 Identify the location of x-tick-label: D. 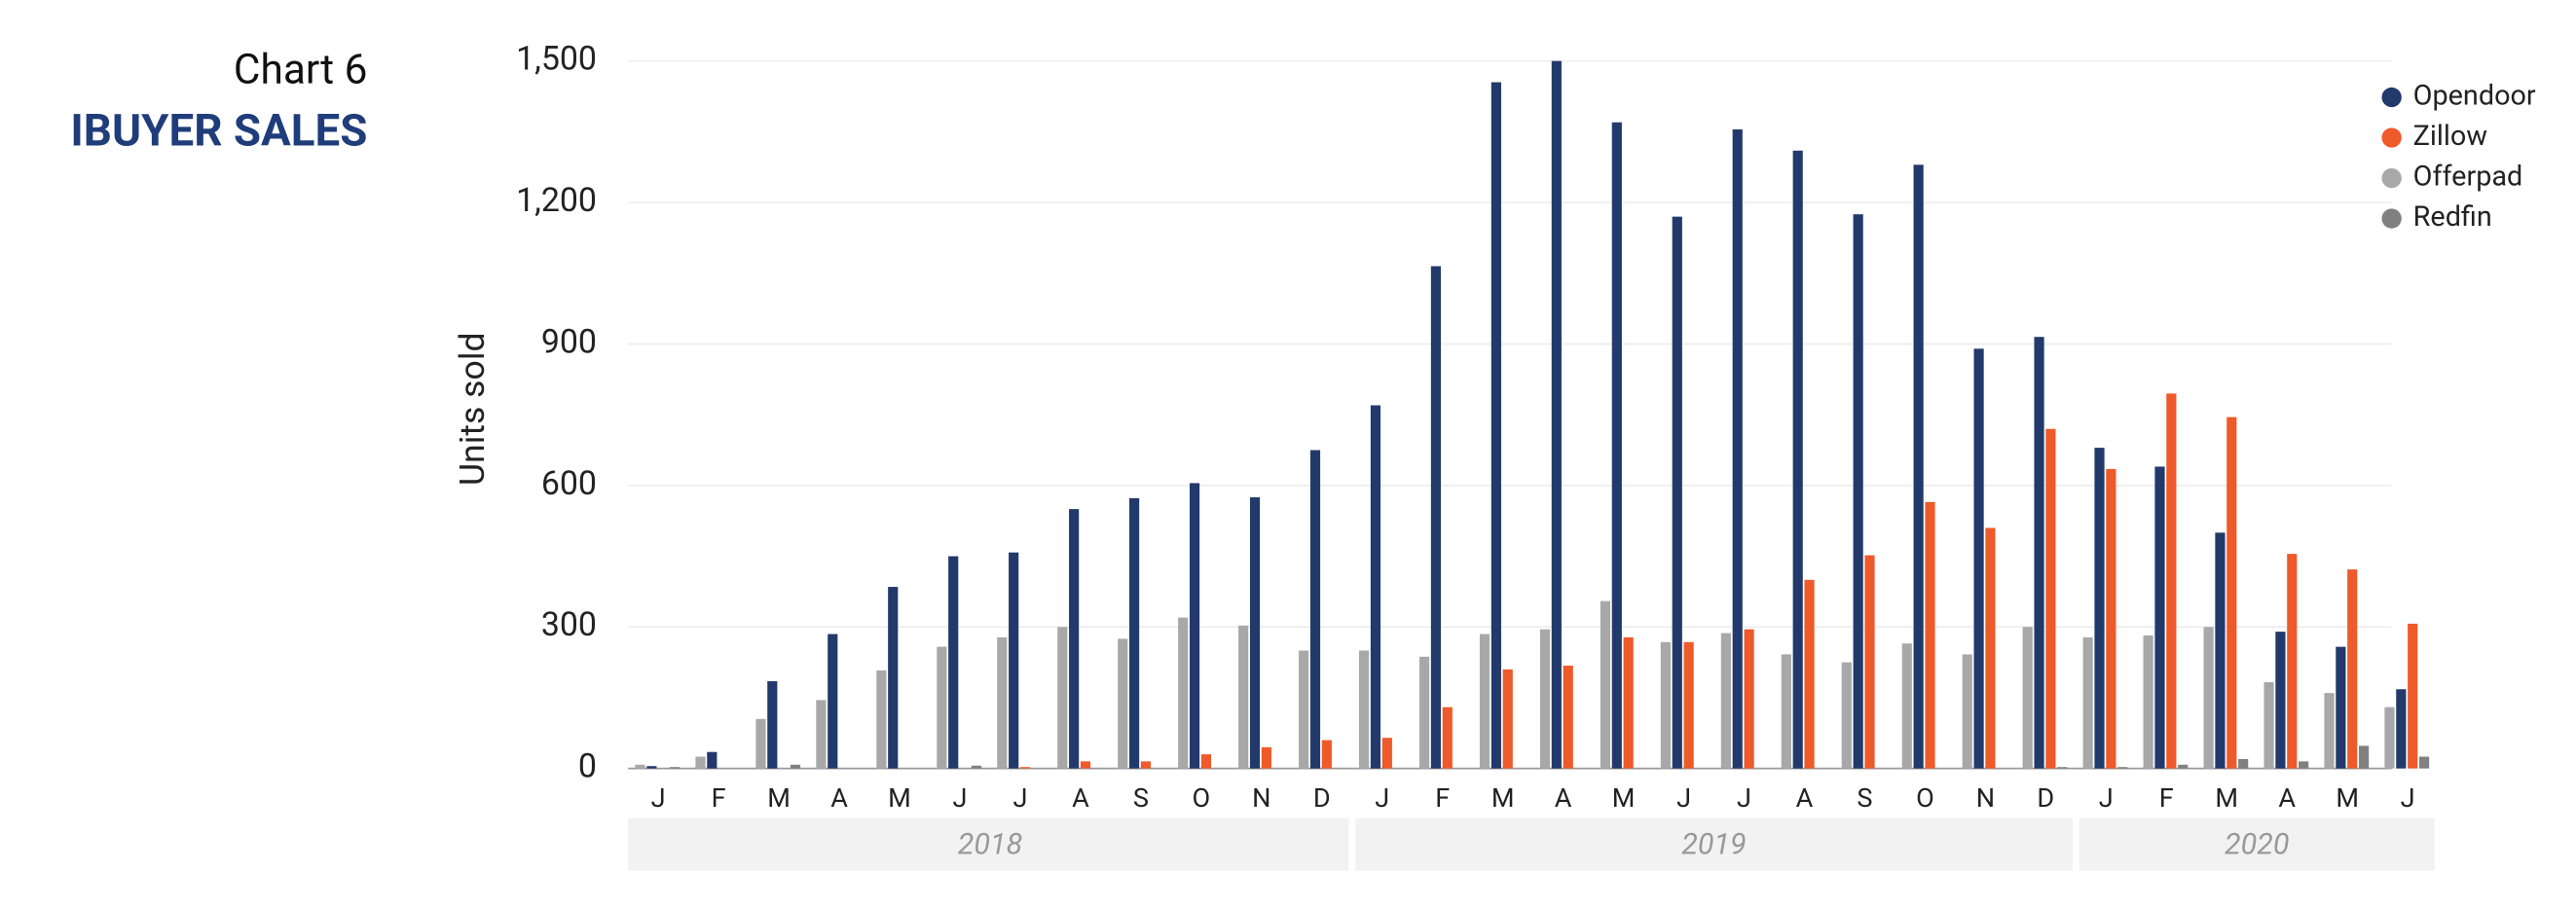
(1322, 798).